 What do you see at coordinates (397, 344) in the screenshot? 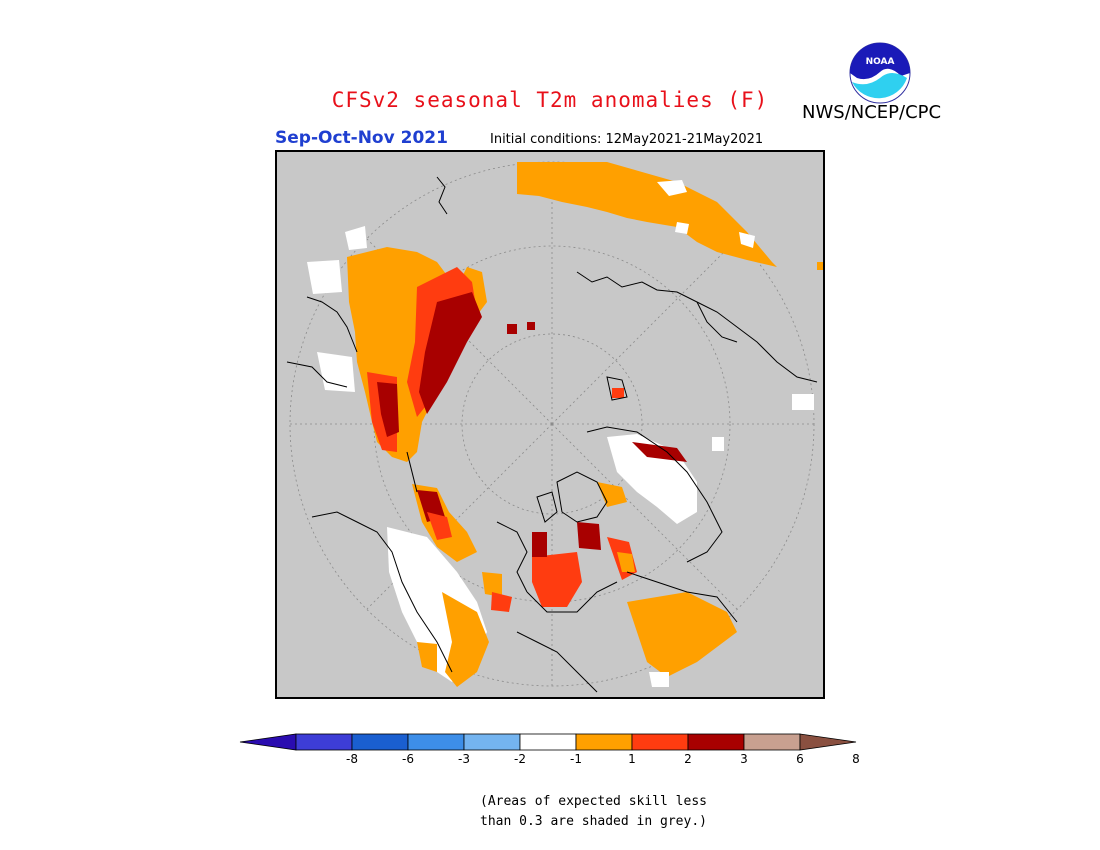
I see `anomaly-region-europe` at bounding box center [397, 344].